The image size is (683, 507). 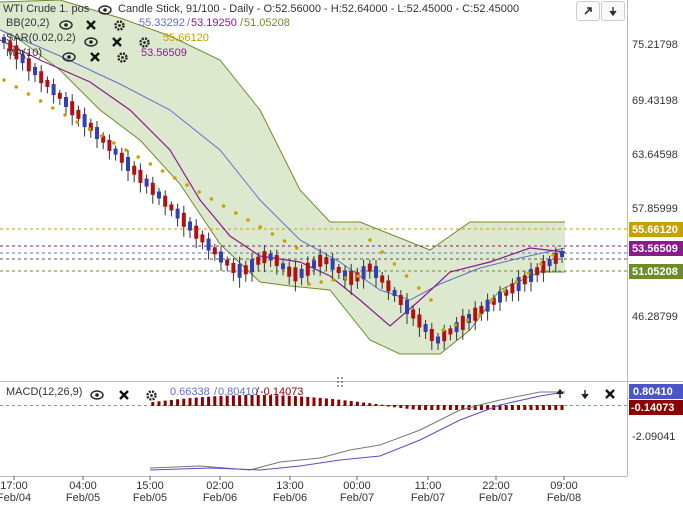 What do you see at coordinates (290, 486) in the screenshot?
I see `time-label: 13:00` at bounding box center [290, 486].